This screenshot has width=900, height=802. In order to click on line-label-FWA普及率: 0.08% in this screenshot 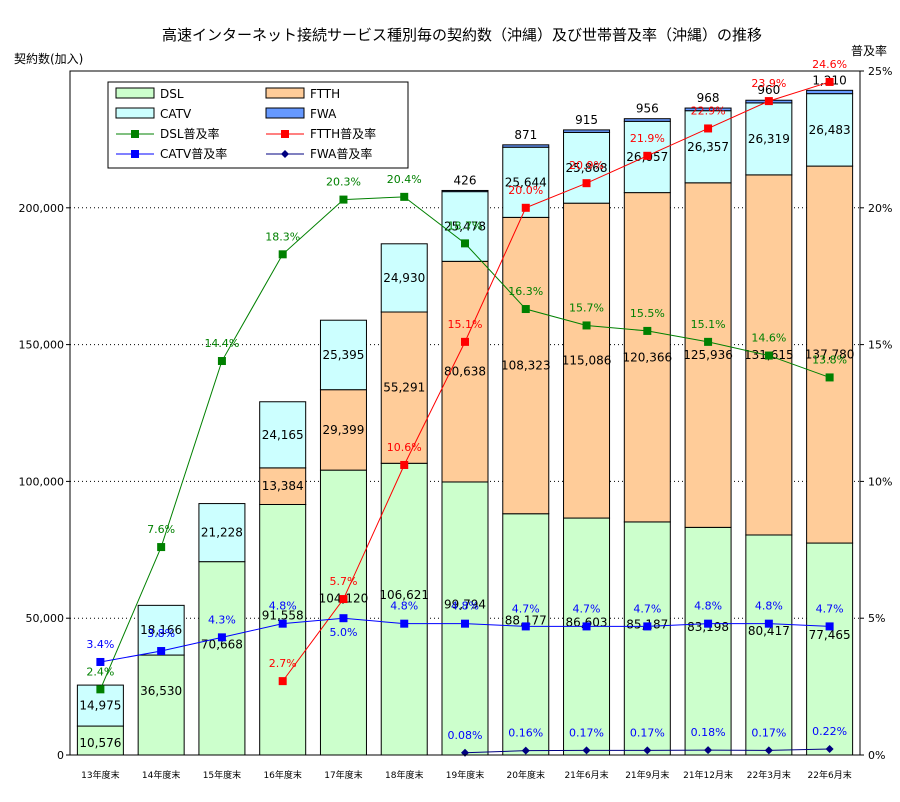, I will do `click(465, 735)`.